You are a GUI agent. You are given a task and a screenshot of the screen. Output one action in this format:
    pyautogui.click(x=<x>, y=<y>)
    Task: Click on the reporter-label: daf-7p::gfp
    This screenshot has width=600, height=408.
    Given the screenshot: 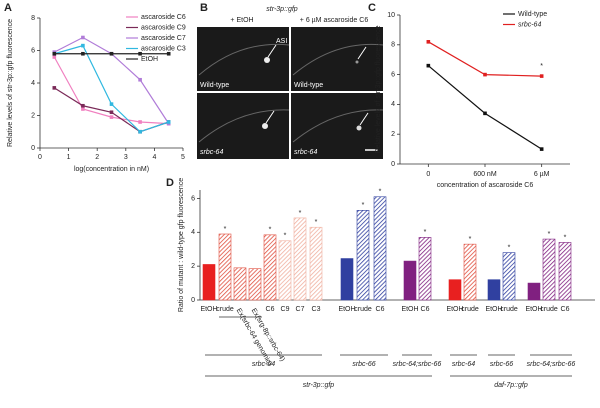 What is the action you would take?
    pyautogui.click(x=511, y=385)
    